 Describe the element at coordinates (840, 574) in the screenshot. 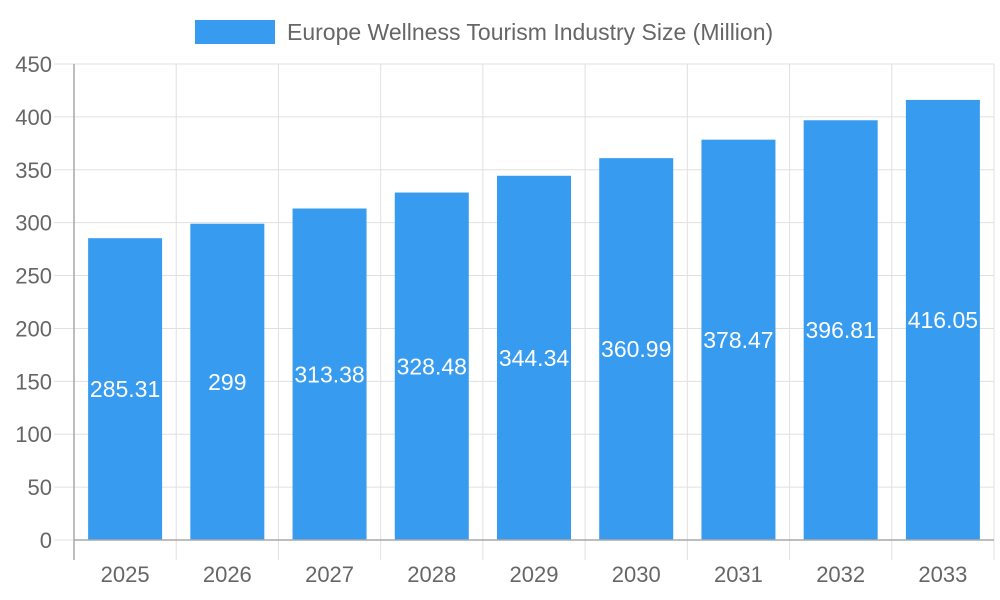

I see `x-tick-label: 2032` at that location.